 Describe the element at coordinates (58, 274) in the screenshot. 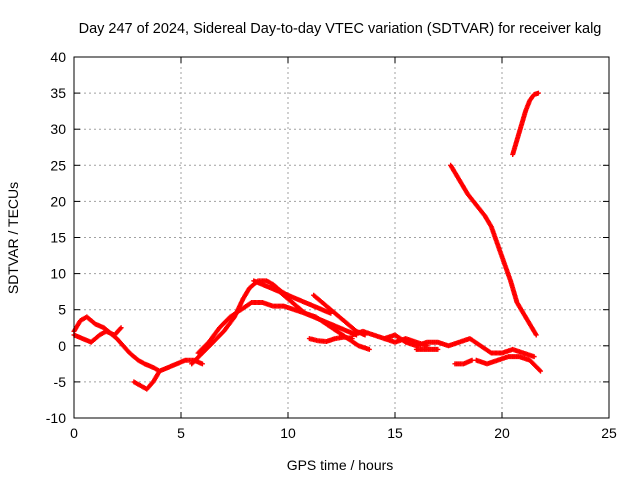

I see `y-tick-label: 10` at that location.